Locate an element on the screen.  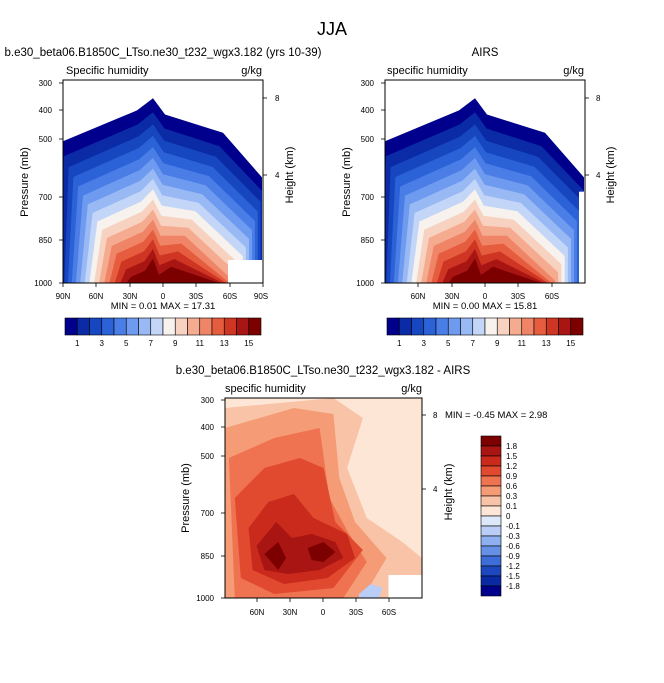
panel-airs-contours is located at coordinates (485, 181).